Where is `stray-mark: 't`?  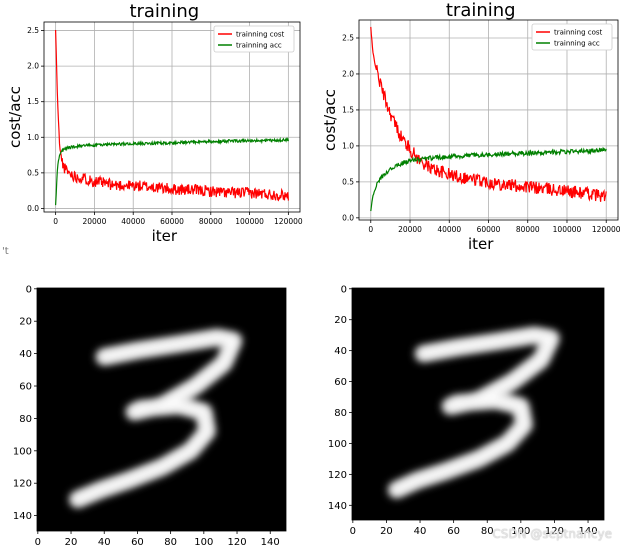
stray-mark: 't is located at coordinates (5, 251).